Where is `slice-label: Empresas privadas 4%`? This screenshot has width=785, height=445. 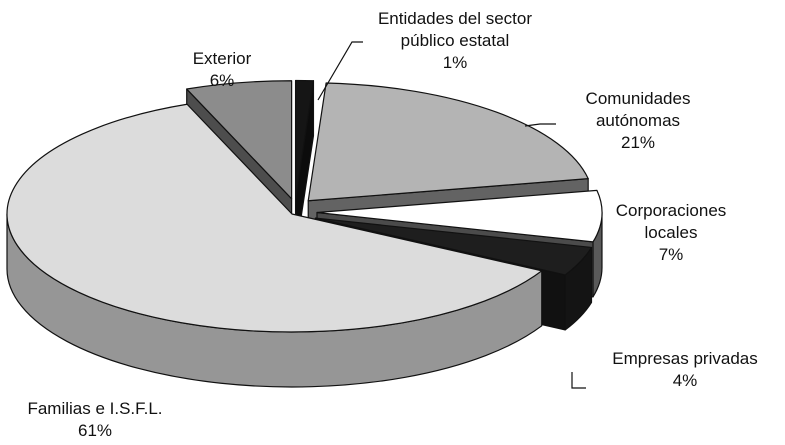
slice-label: Empresas privadas 4% is located at coordinates (676, 370).